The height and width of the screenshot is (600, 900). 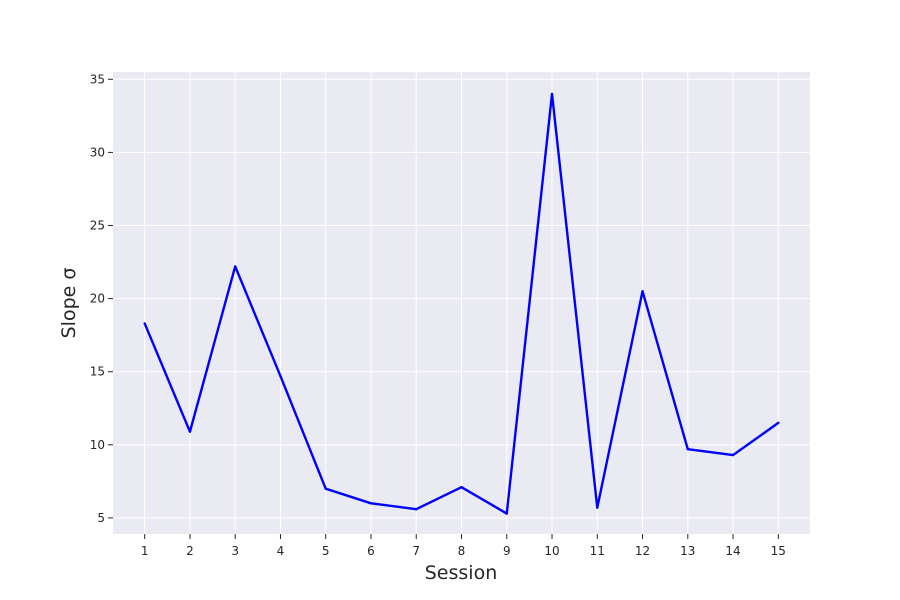 I want to click on x-tick-label: 15, so click(x=778, y=551).